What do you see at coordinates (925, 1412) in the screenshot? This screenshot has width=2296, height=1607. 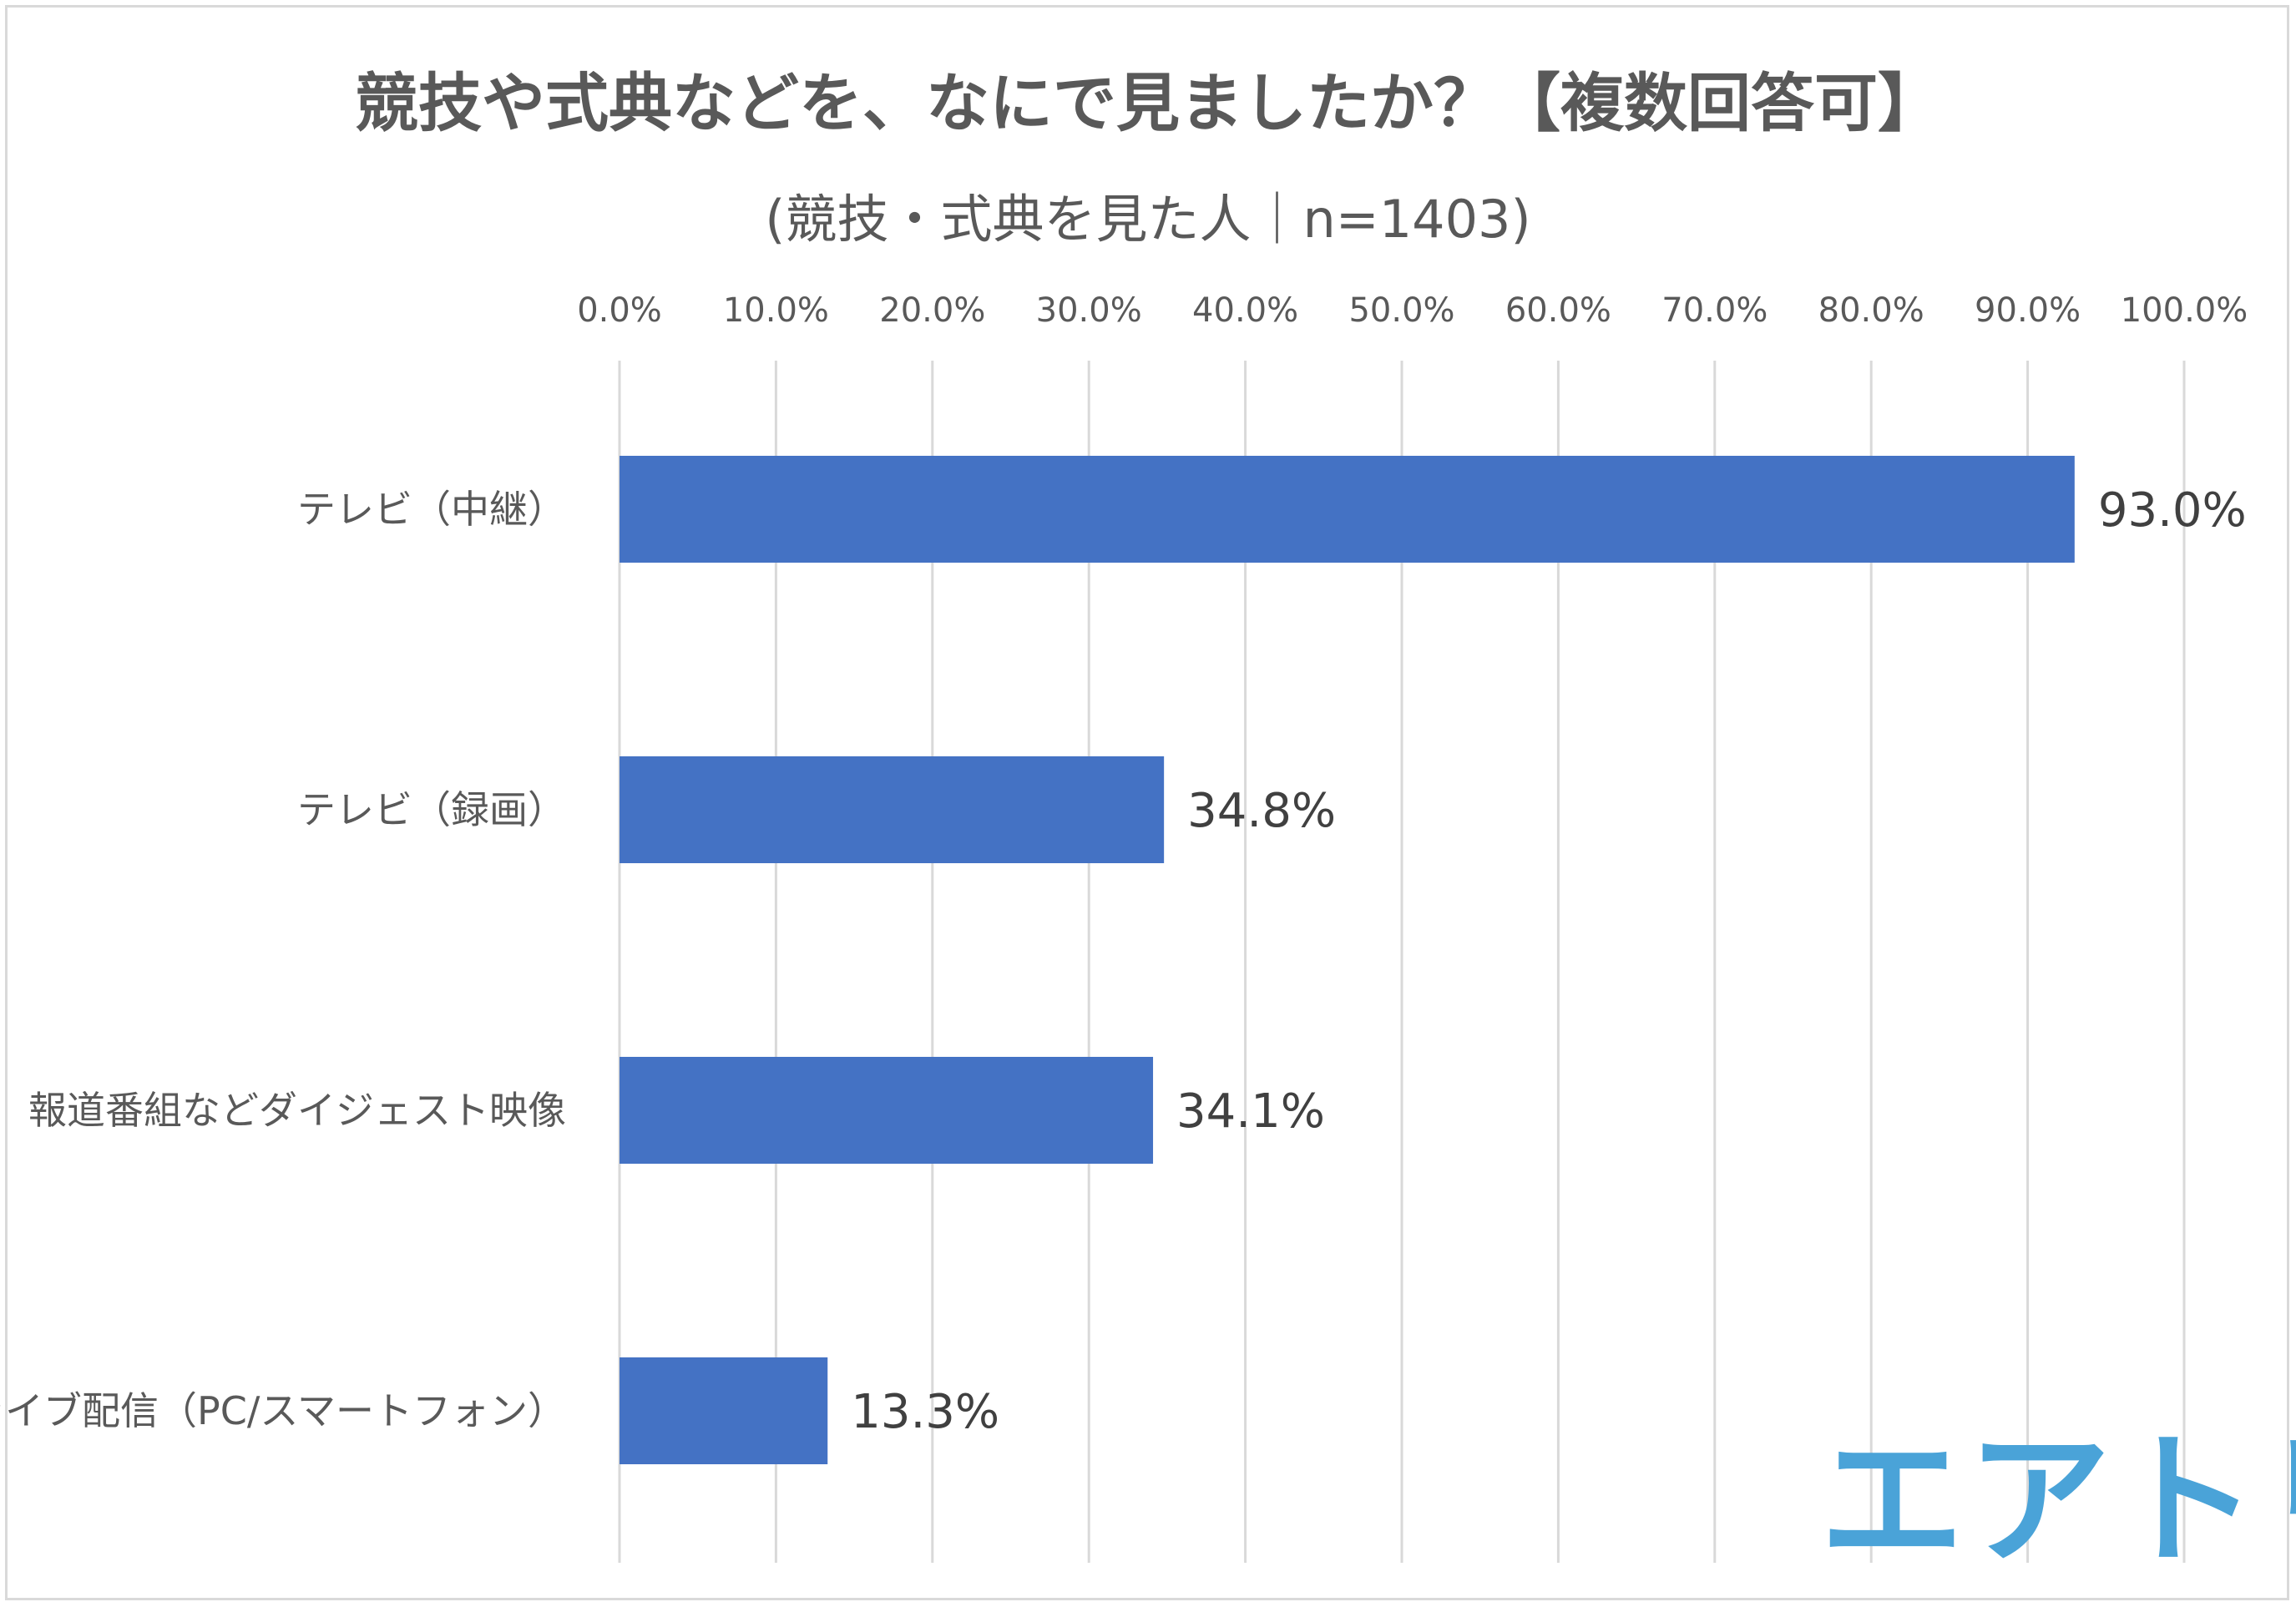 I see `data-label: 13.3%` at bounding box center [925, 1412].